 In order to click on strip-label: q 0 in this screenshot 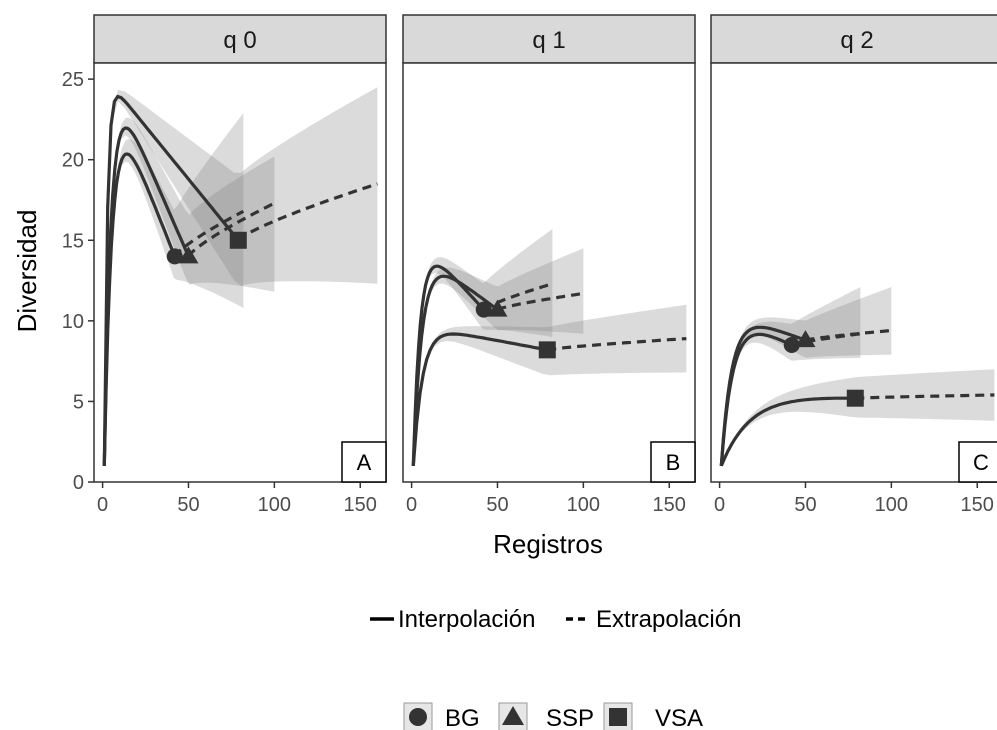, I will do `click(239, 40)`.